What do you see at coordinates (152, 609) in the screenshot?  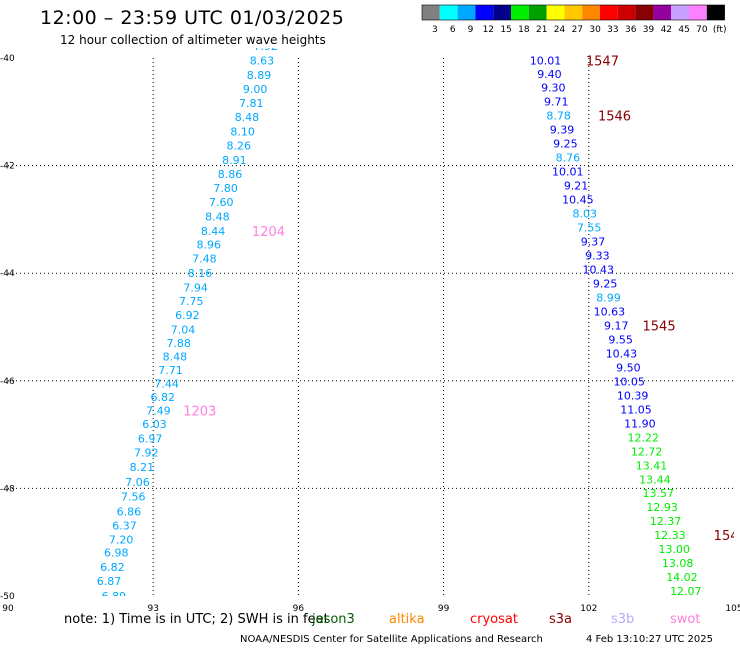 I see `x-tick-label: 93` at bounding box center [152, 609].